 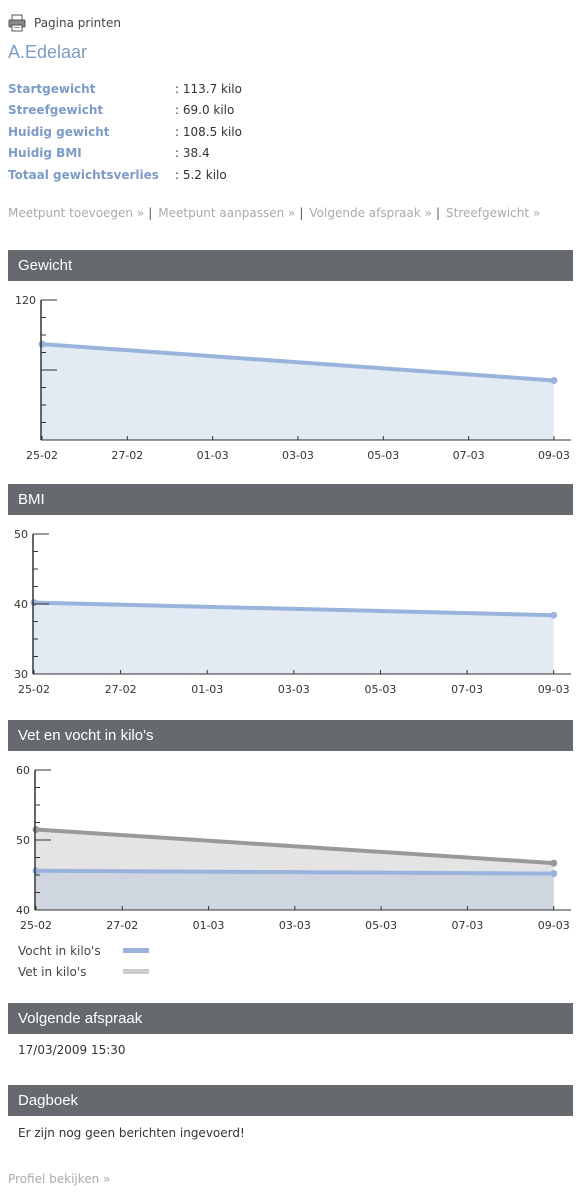 What do you see at coordinates (288, 175) in the screenshot?
I see `stat-row: Totaal gewichtsverlies : 5.2 kilo` at bounding box center [288, 175].